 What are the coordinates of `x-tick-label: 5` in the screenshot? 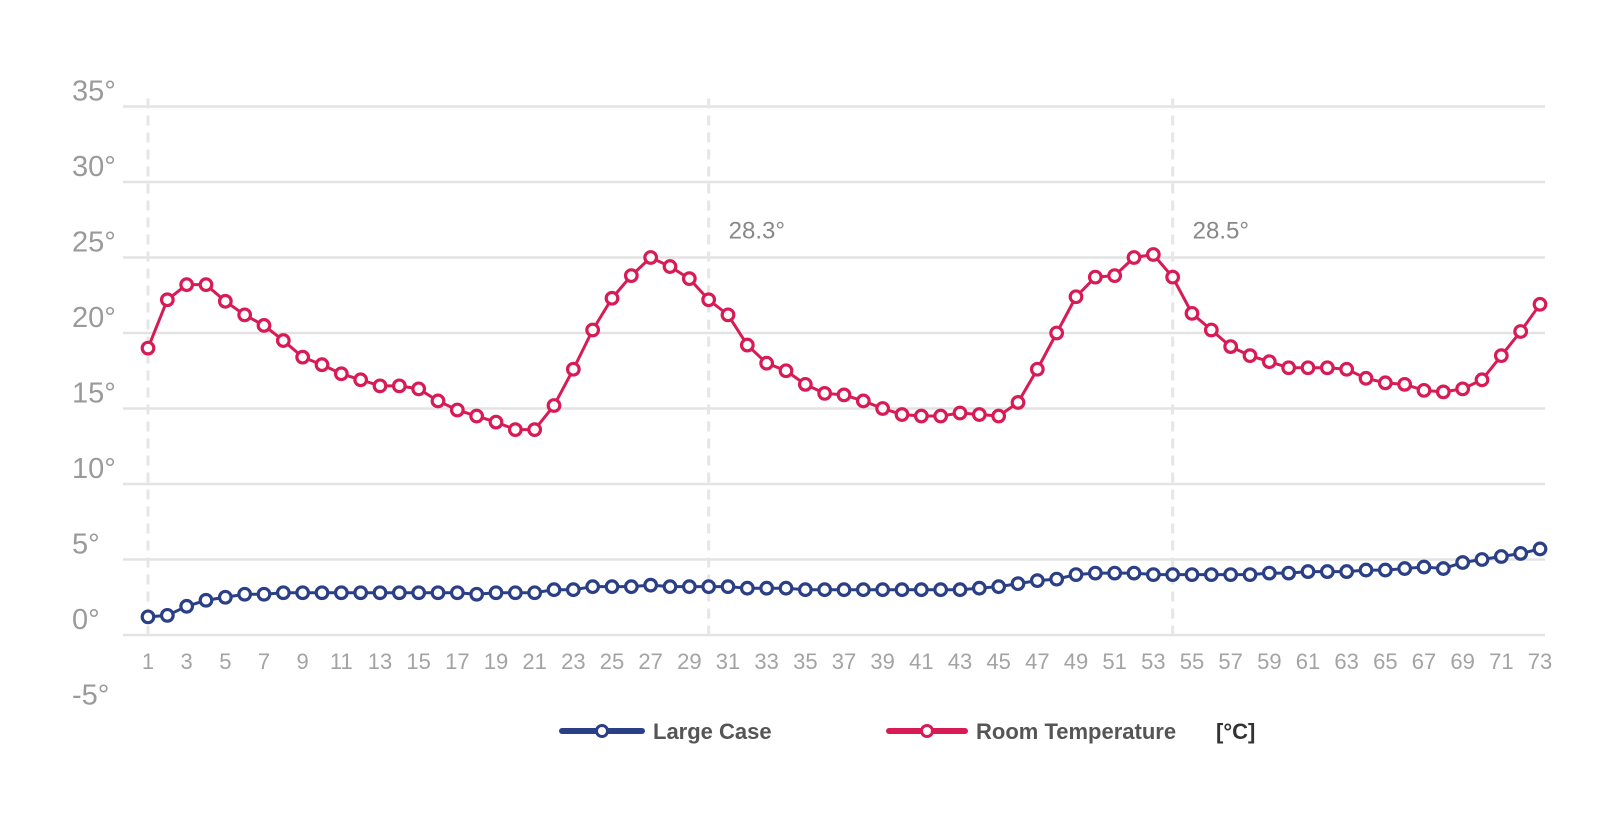 It's located at (225, 661).